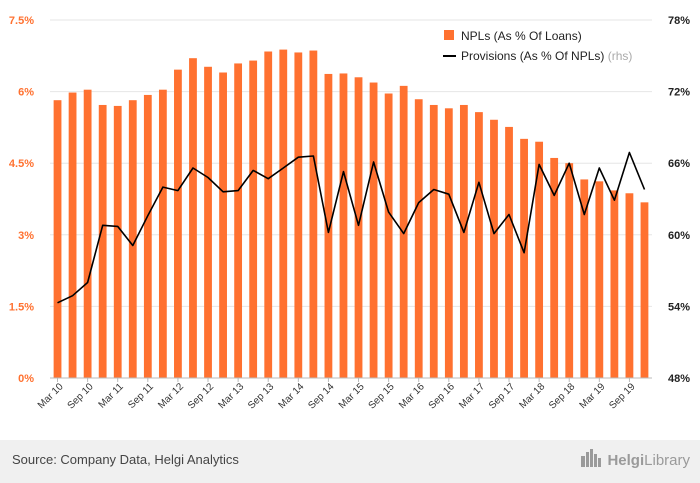  I want to click on y-right-tick-label: 60%, so click(679, 236).